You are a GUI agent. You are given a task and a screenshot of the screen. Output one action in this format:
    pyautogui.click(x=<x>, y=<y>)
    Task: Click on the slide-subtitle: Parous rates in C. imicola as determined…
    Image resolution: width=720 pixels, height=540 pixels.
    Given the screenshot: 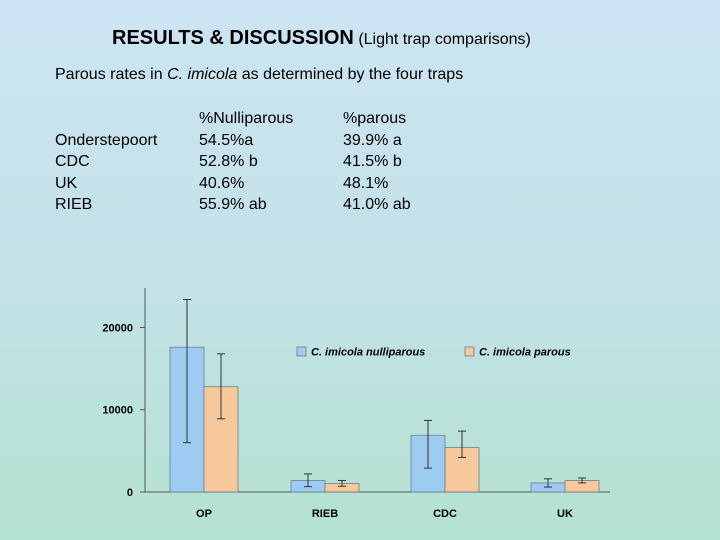 What is the action you would take?
    pyautogui.click(x=259, y=75)
    